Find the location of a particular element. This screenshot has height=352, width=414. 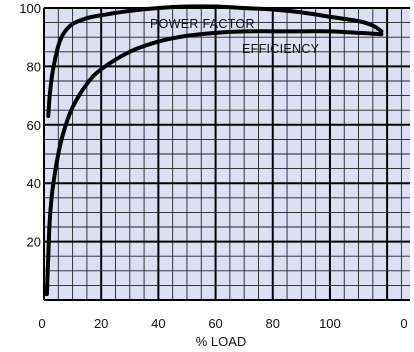

y-tick-label: 80 is located at coordinates (34, 66).